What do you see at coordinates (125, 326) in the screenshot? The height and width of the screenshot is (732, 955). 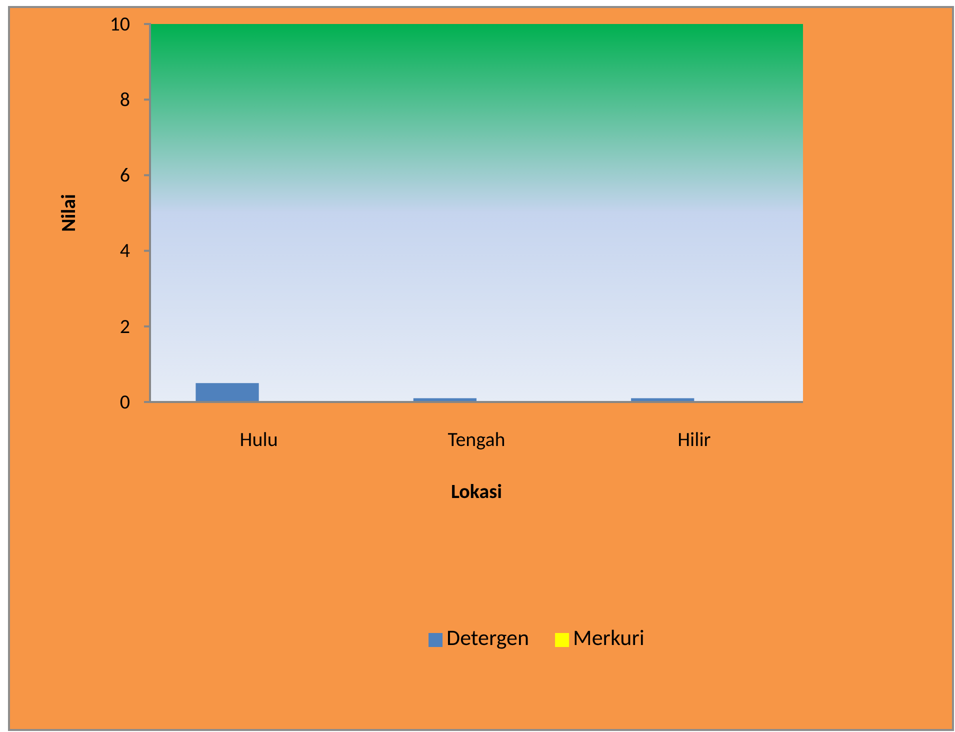 I see `y-tick-label: 2` at bounding box center [125, 326].